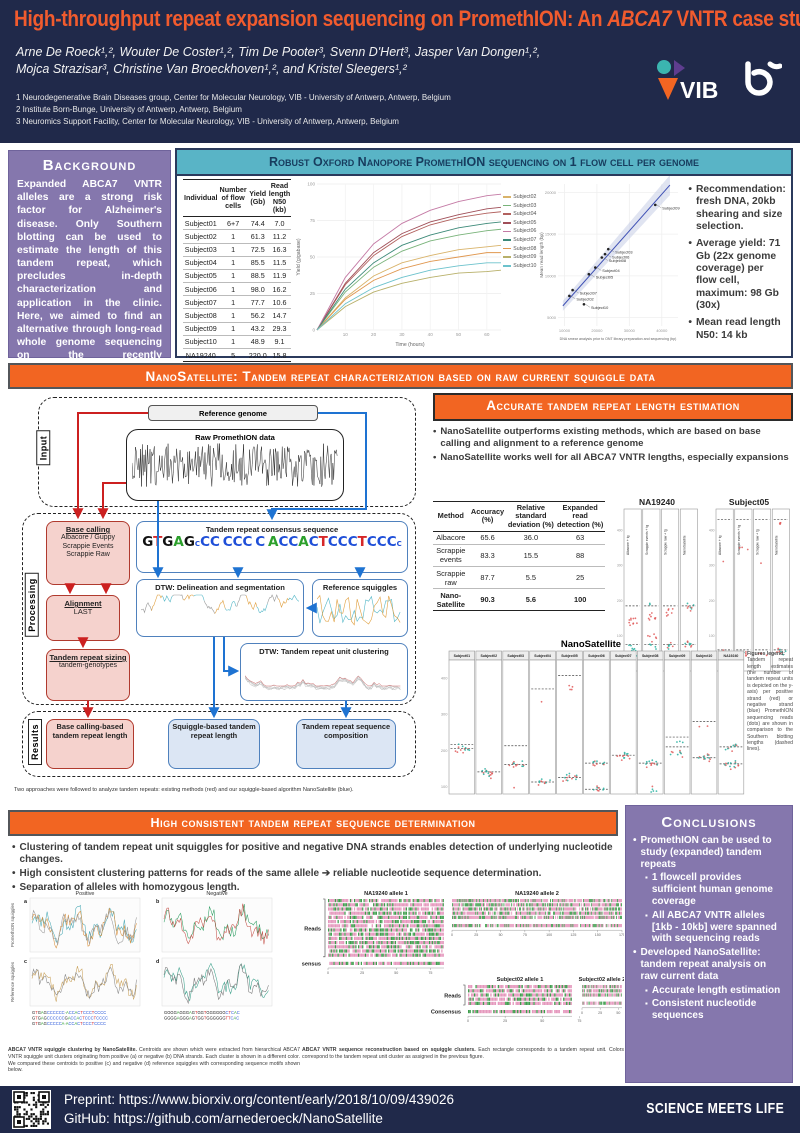 The width and height of the screenshot is (800, 1133). What do you see at coordinates (736, 329) in the screenshot?
I see `bullet-item: Mean read length N50: 14 kb` at bounding box center [736, 329].